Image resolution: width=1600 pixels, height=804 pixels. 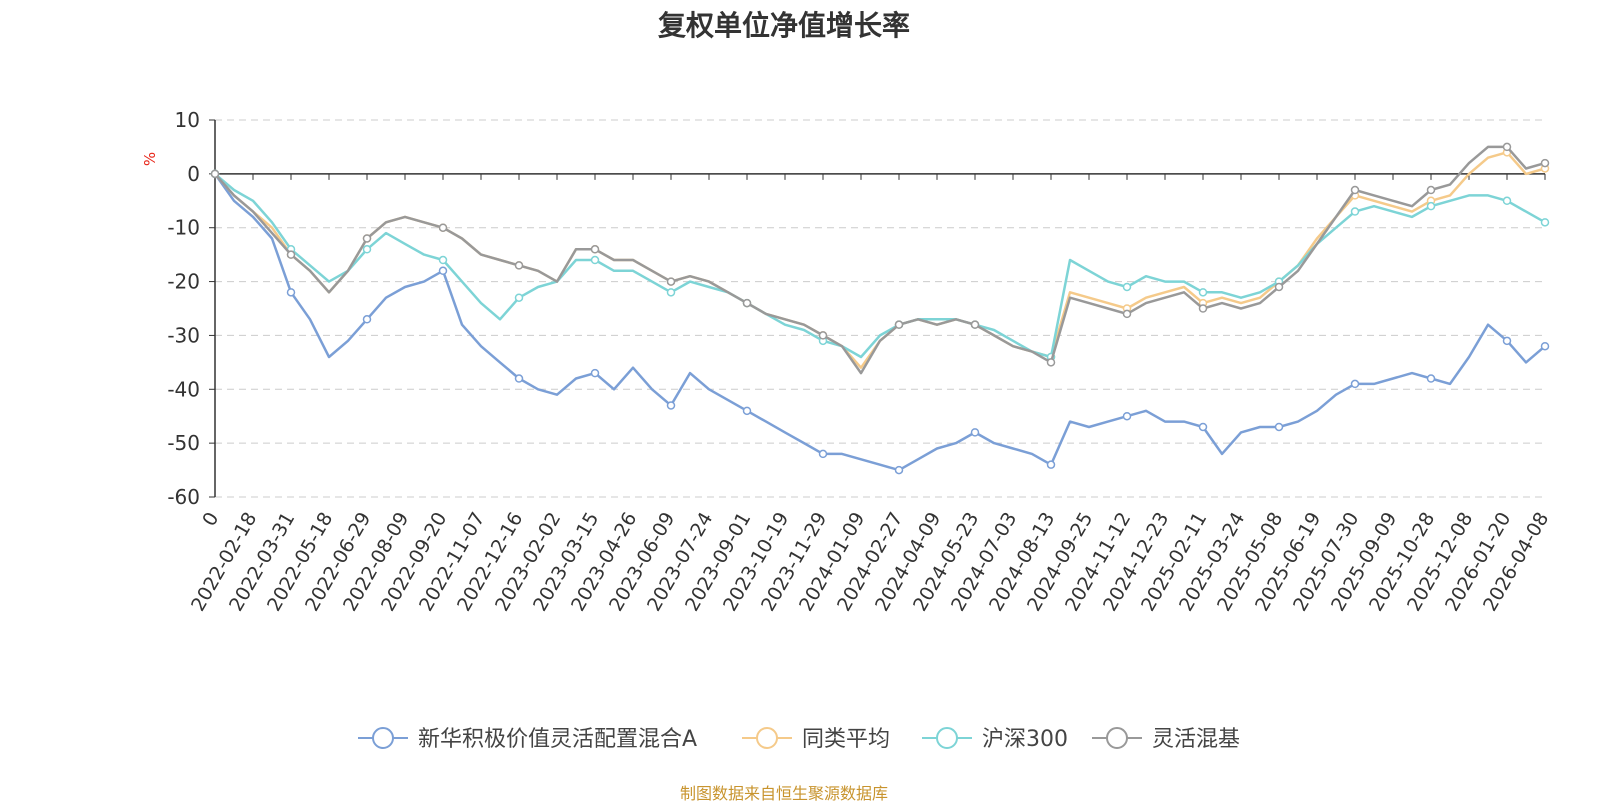 What do you see at coordinates (183, 282) in the screenshot?
I see `y-tick-label: -20` at bounding box center [183, 282].